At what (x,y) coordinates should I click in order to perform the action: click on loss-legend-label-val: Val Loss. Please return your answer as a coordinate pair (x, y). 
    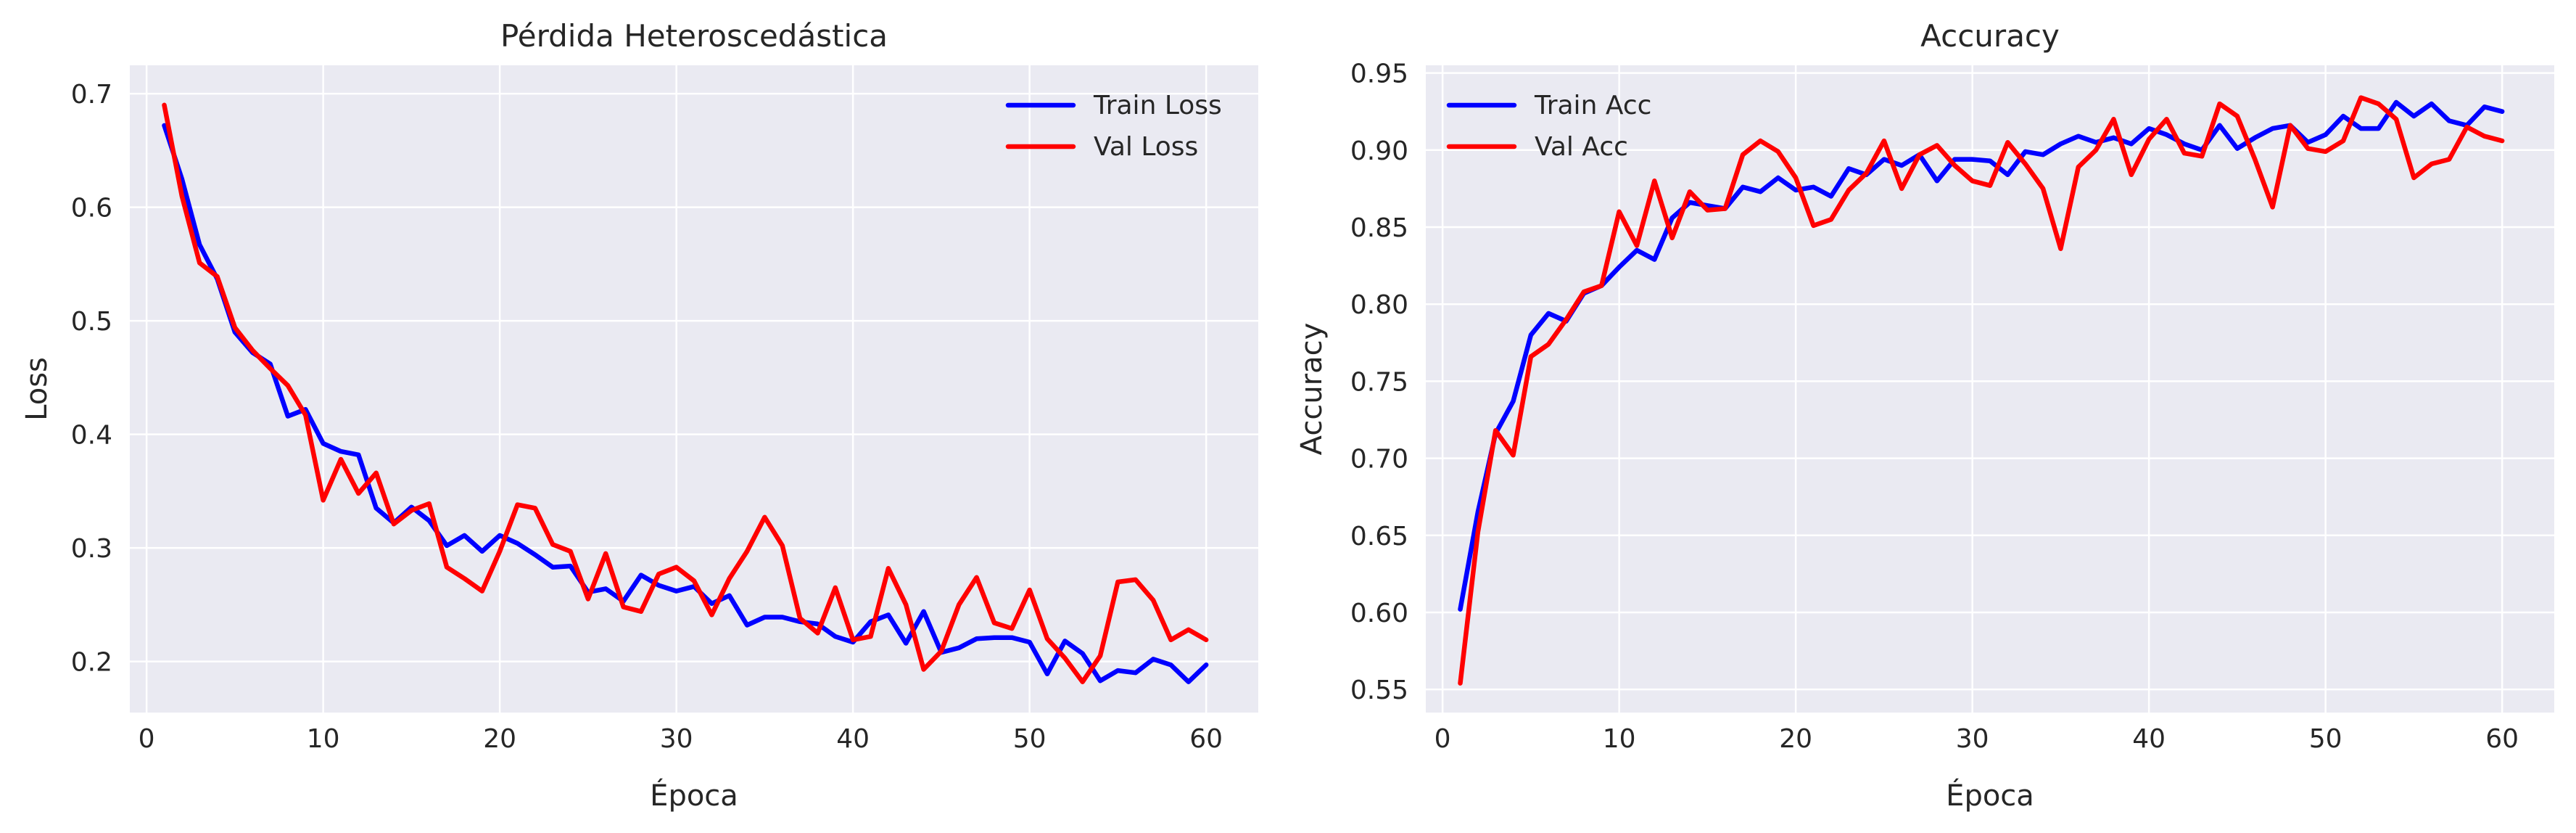
    Looking at the image, I should click on (1146, 147).